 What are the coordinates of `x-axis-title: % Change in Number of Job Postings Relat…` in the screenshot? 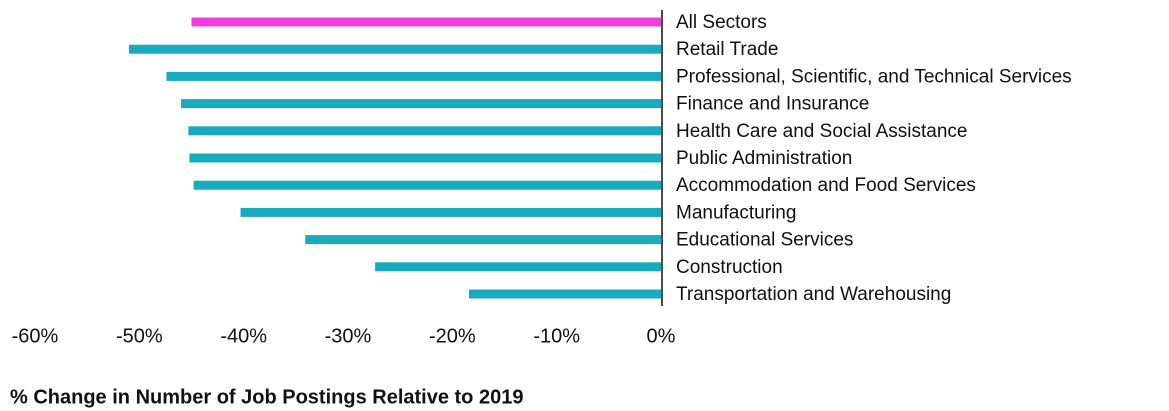 It's located at (266, 397).